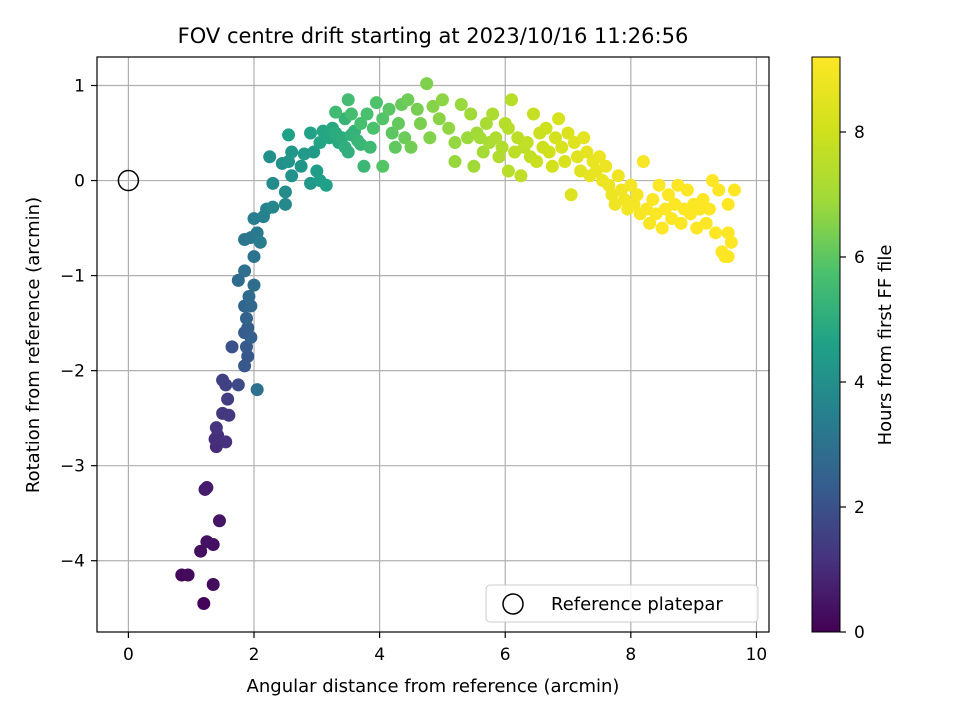 The width and height of the screenshot is (960, 720). I want to click on y-axis-ticks: 1 0 −1 −2 −3 −4, so click(78, 324).